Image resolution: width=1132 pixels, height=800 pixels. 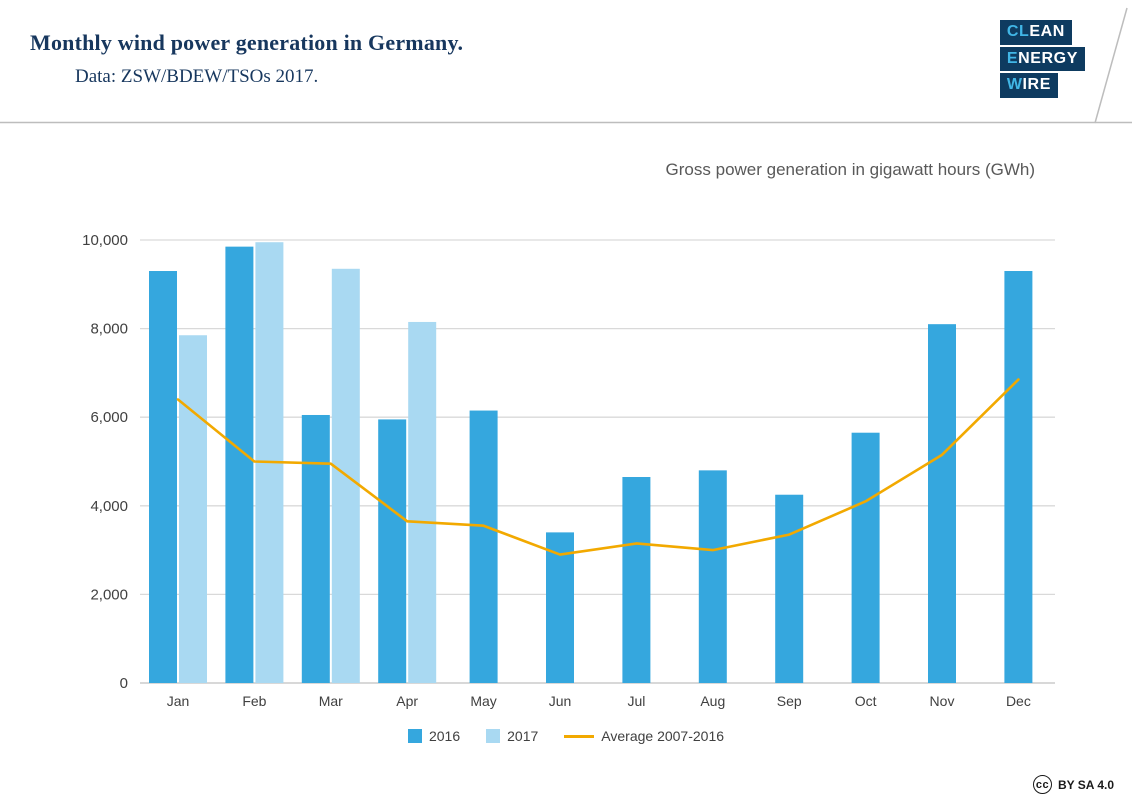 What do you see at coordinates (392, 551) in the screenshot?
I see `bar-2016-apr` at bounding box center [392, 551].